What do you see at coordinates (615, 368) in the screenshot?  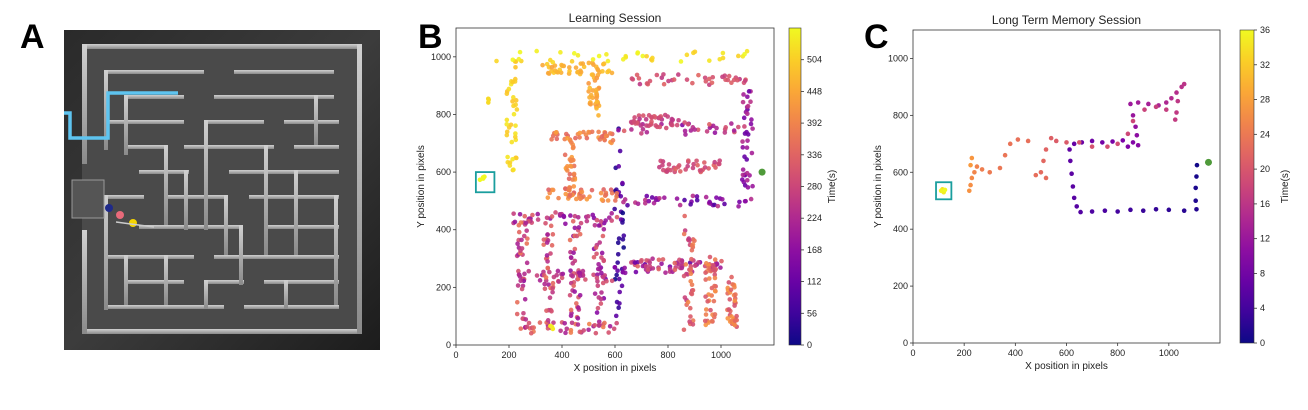 I see `x-axis-label: X position in pixels` at bounding box center [615, 368].